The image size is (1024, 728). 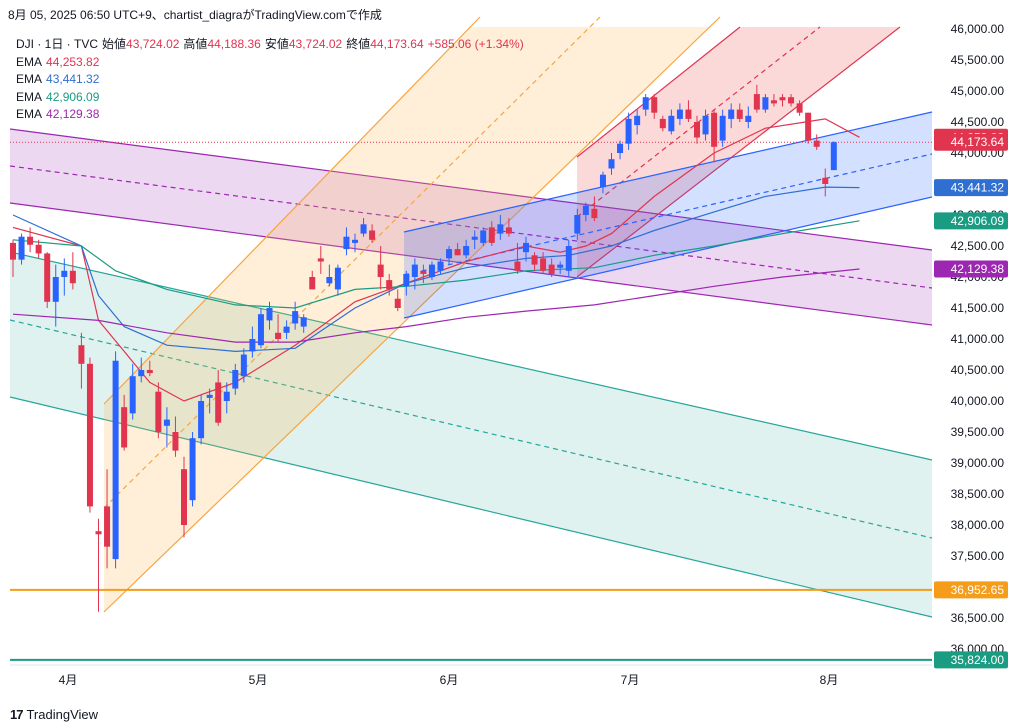 I want to click on symbol-label: DJI · 1日 · TVC, so click(x=57, y=44).